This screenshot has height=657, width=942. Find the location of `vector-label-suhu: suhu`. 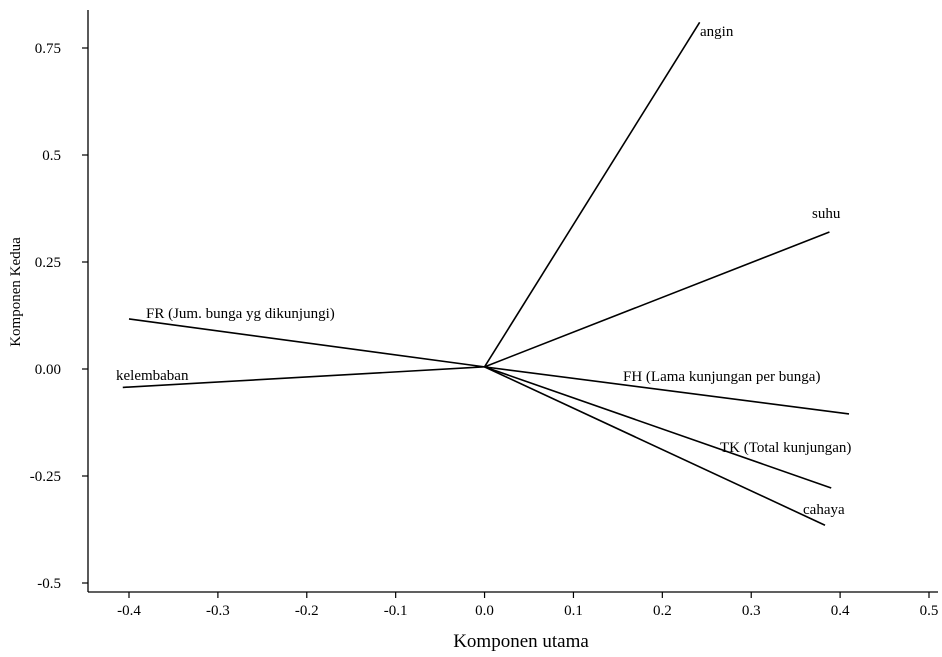

vector-label-suhu: suhu is located at coordinates (826, 214).